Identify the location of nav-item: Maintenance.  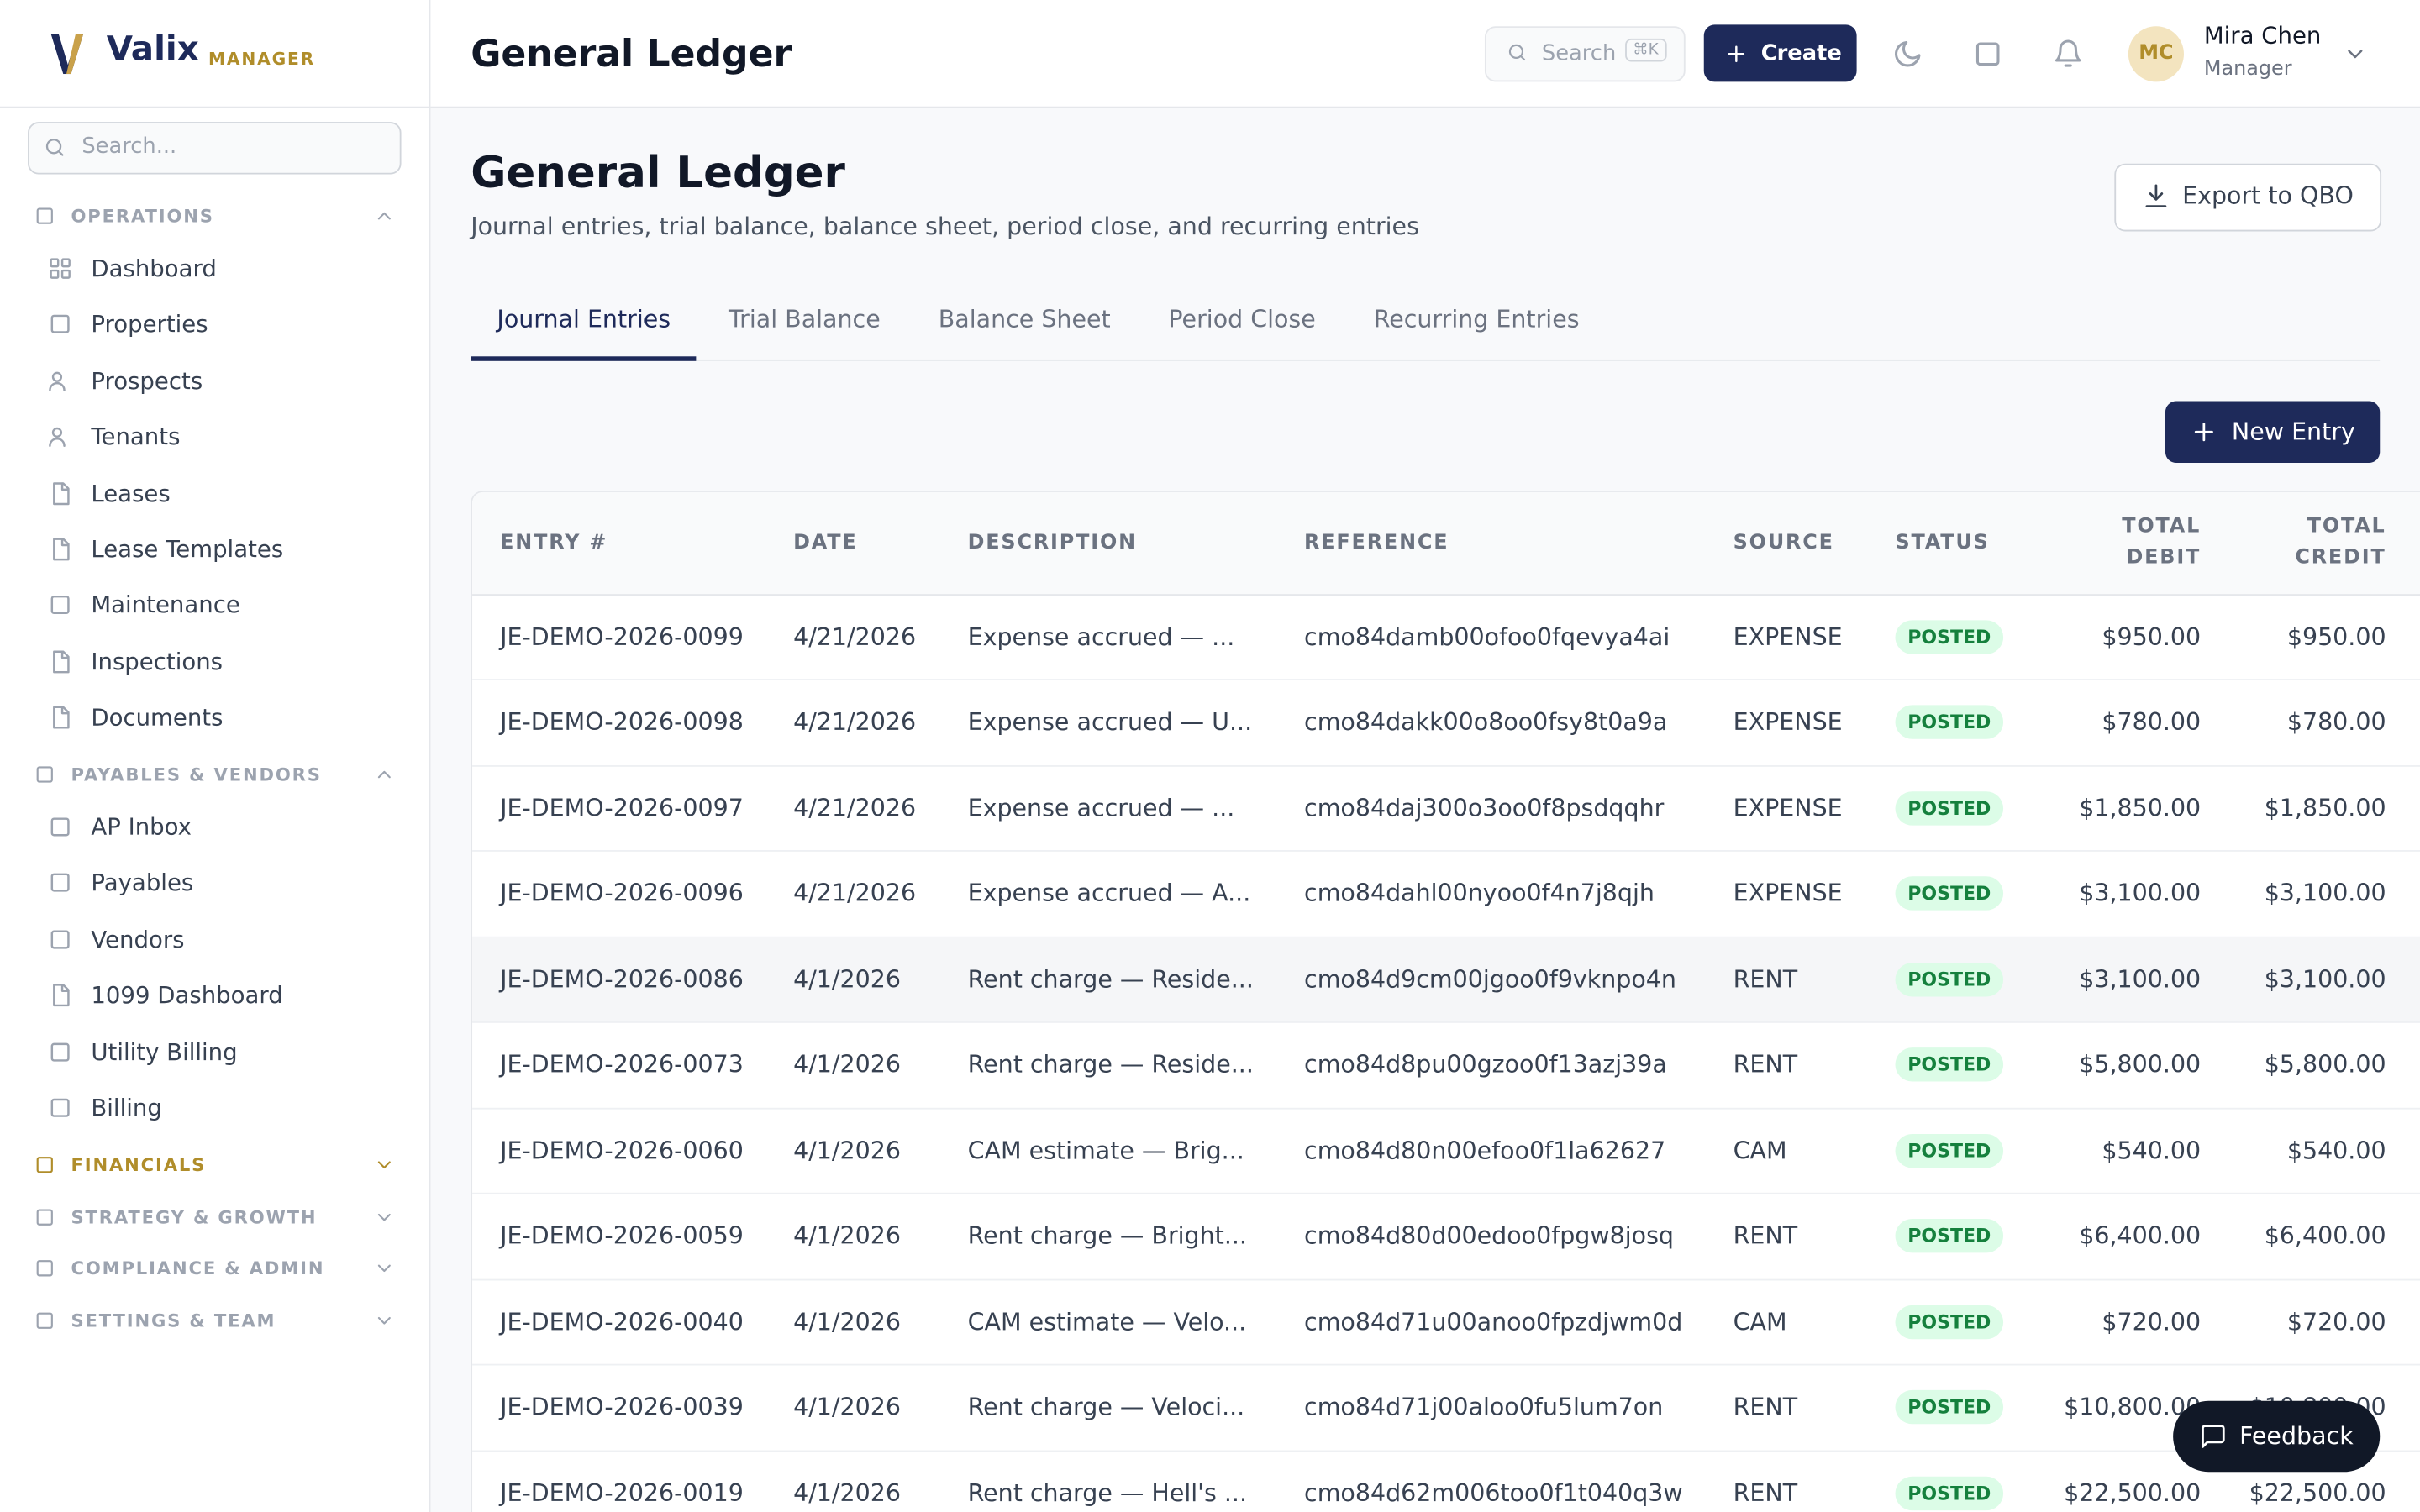
(165, 605).